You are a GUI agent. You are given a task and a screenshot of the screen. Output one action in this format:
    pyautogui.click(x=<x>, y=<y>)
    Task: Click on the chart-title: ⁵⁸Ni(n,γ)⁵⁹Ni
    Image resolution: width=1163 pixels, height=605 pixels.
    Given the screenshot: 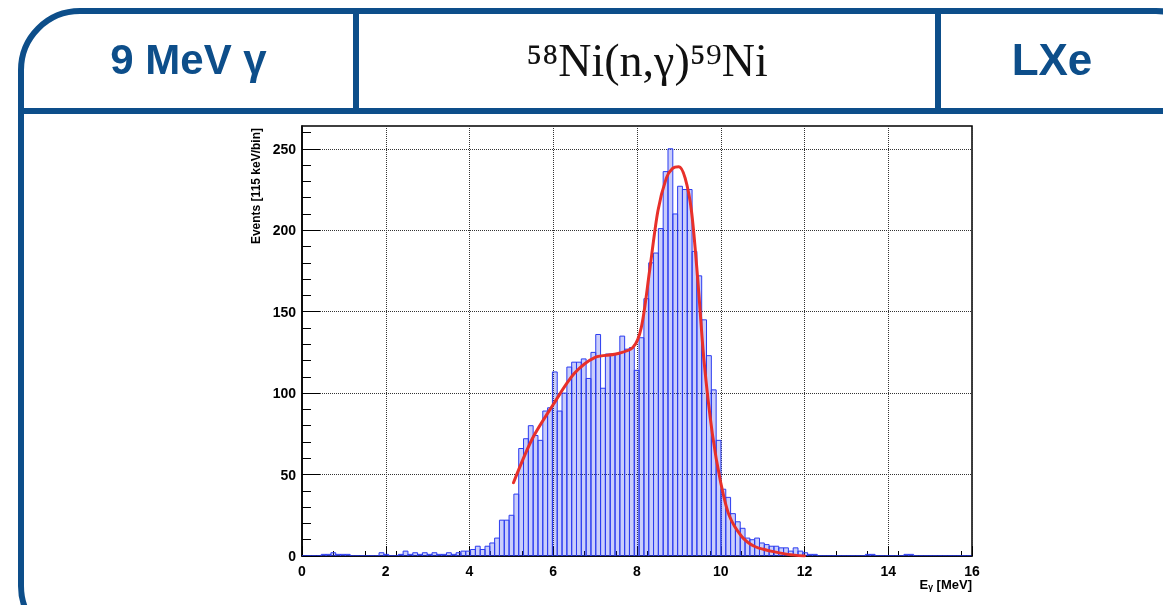 What is the action you would take?
    pyautogui.click(x=647, y=60)
    